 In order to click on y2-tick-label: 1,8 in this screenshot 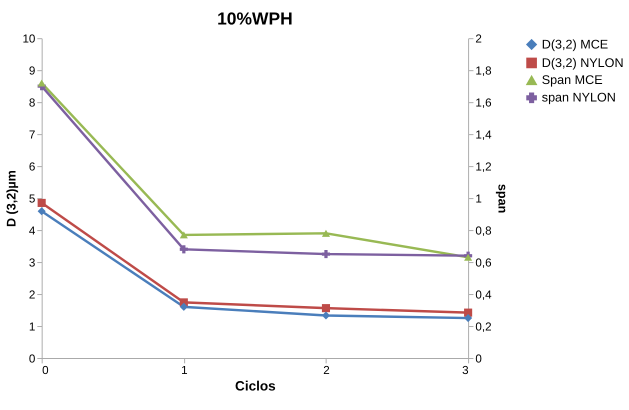, I will do `click(483, 71)`.